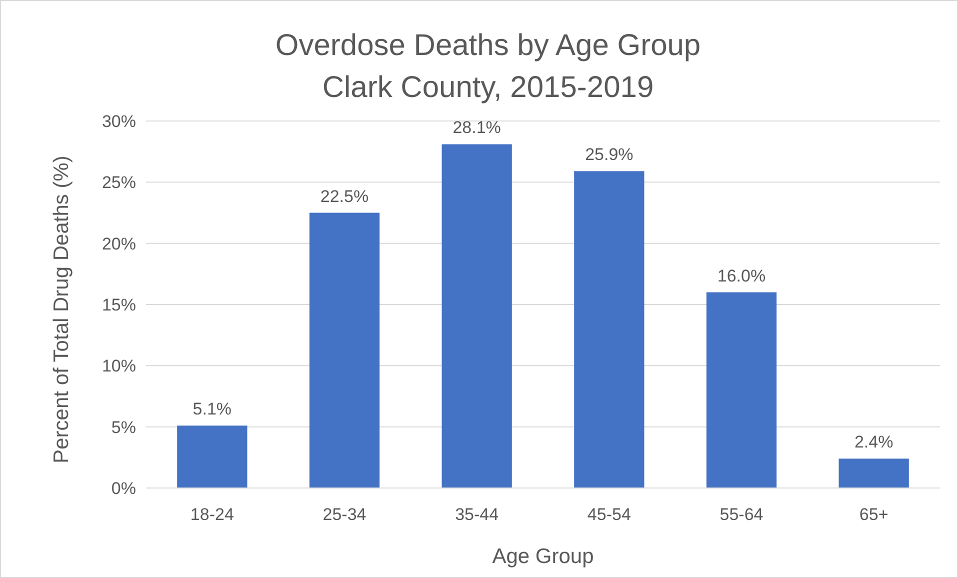  I want to click on data-label: 25.9%, so click(609, 154).